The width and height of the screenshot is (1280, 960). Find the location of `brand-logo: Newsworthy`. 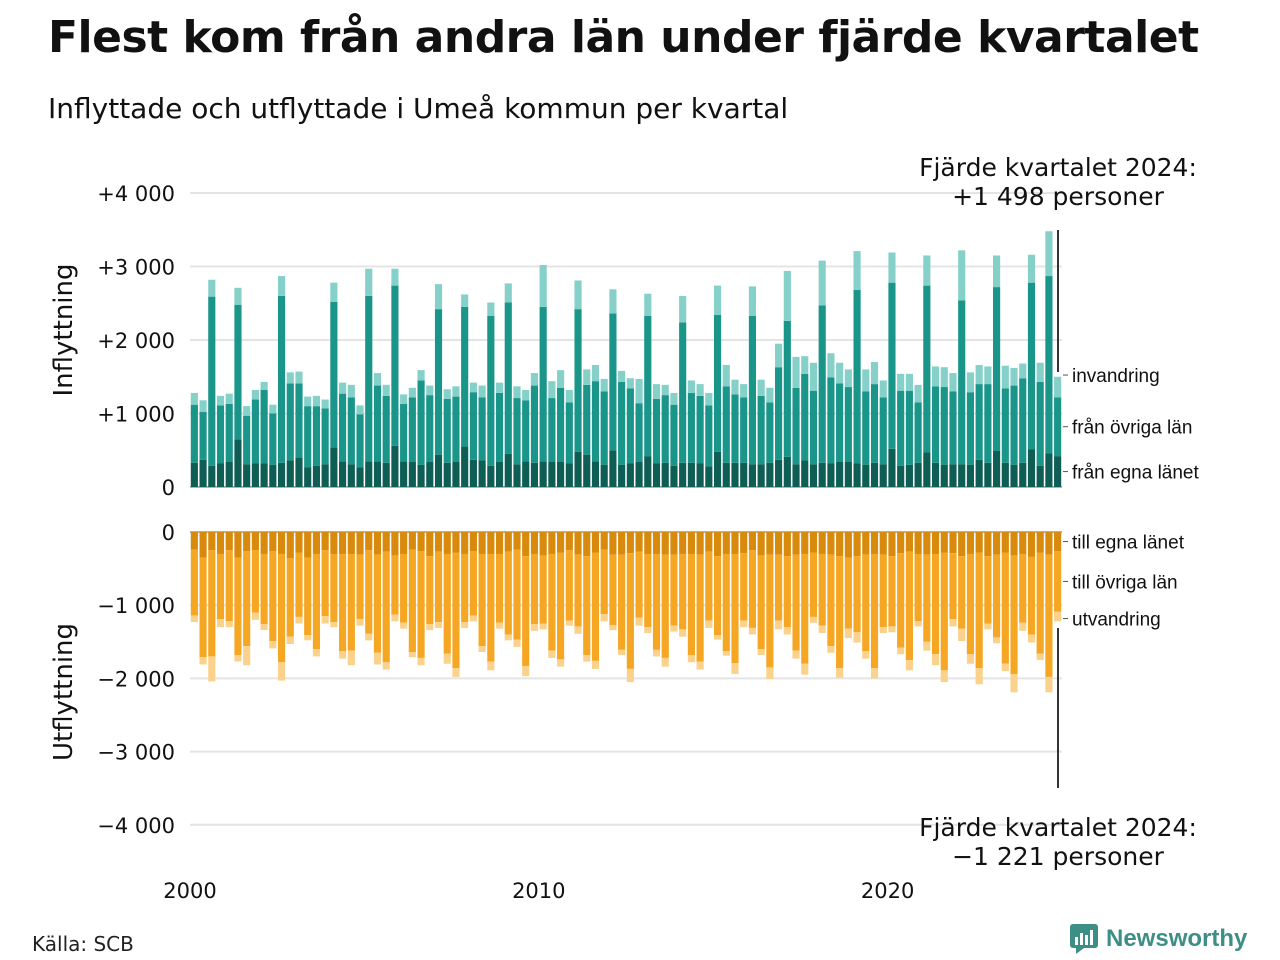

brand-logo: Newsworthy is located at coordinates (1158, 939).